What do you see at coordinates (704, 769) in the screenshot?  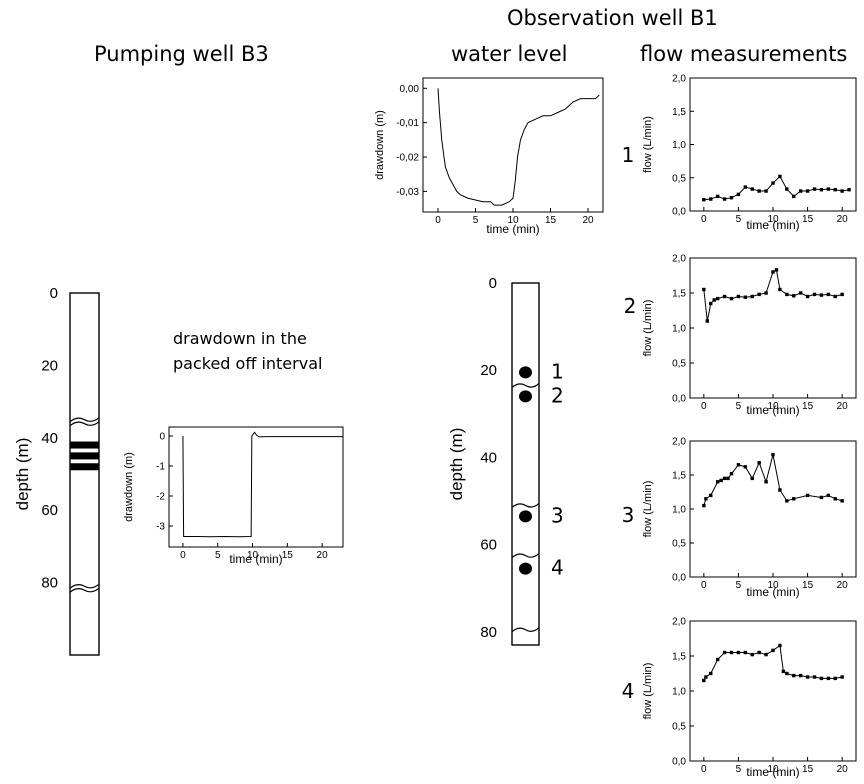 I see `flow_4-xtick-label: 0` at bounding box center [704, 769].